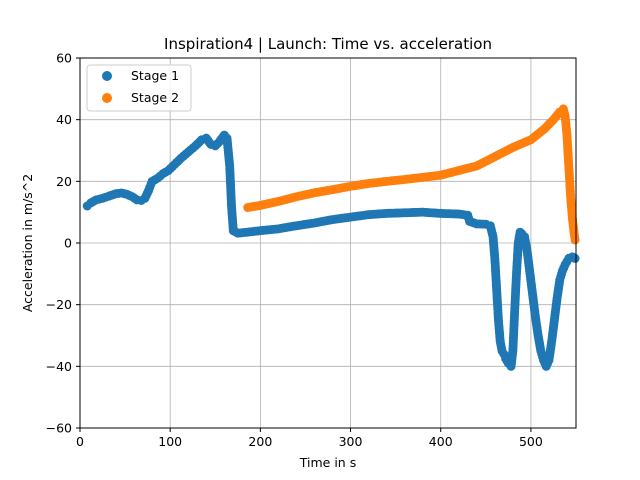 The image size is (640, 480). Describe the element at coordinates (155, 75) in the screenshot. I see `legend-label-stage-1: Stage 1` at that location.